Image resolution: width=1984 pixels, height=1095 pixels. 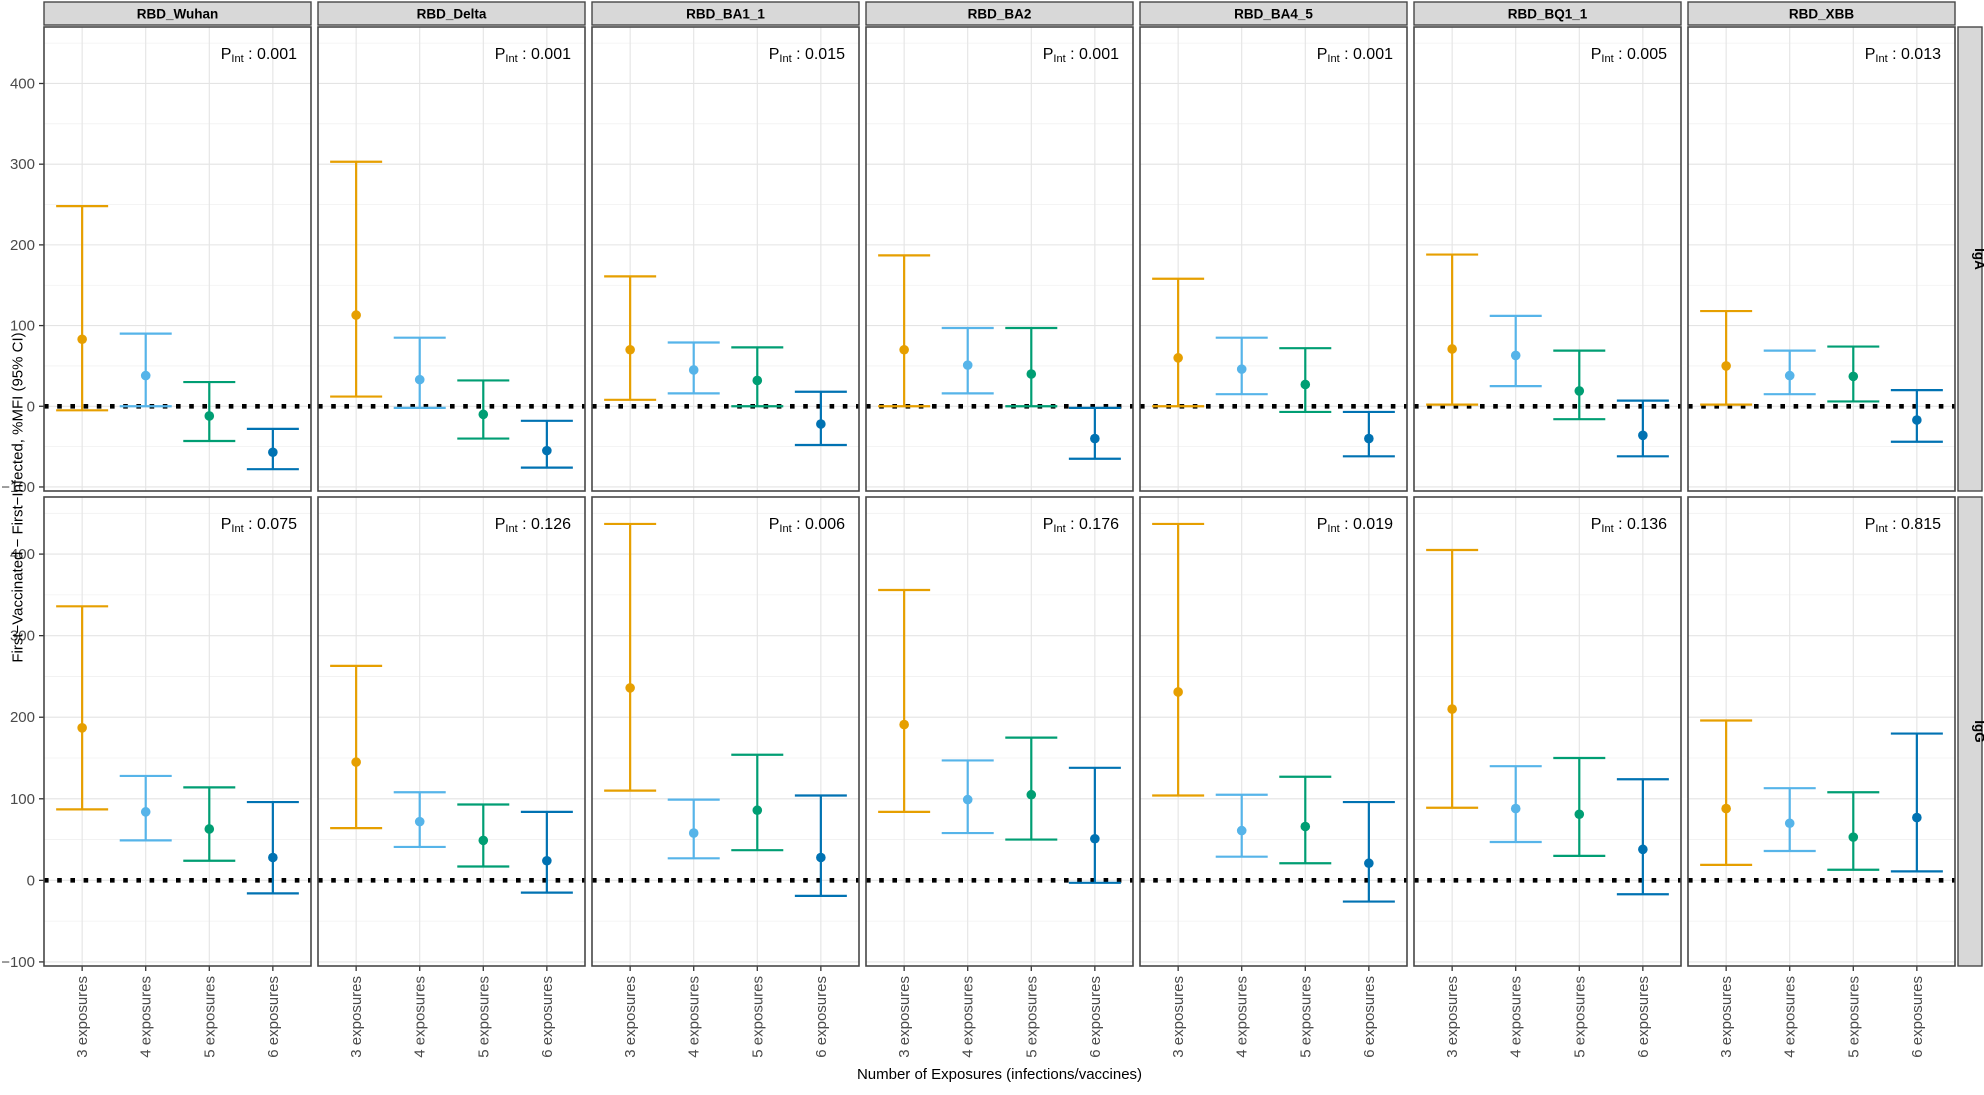 What do you see at coordinates (807, 525) in the screenshot?
I see `p-interaction-label: PInt : 0.006` at bounding box center [807, 525].